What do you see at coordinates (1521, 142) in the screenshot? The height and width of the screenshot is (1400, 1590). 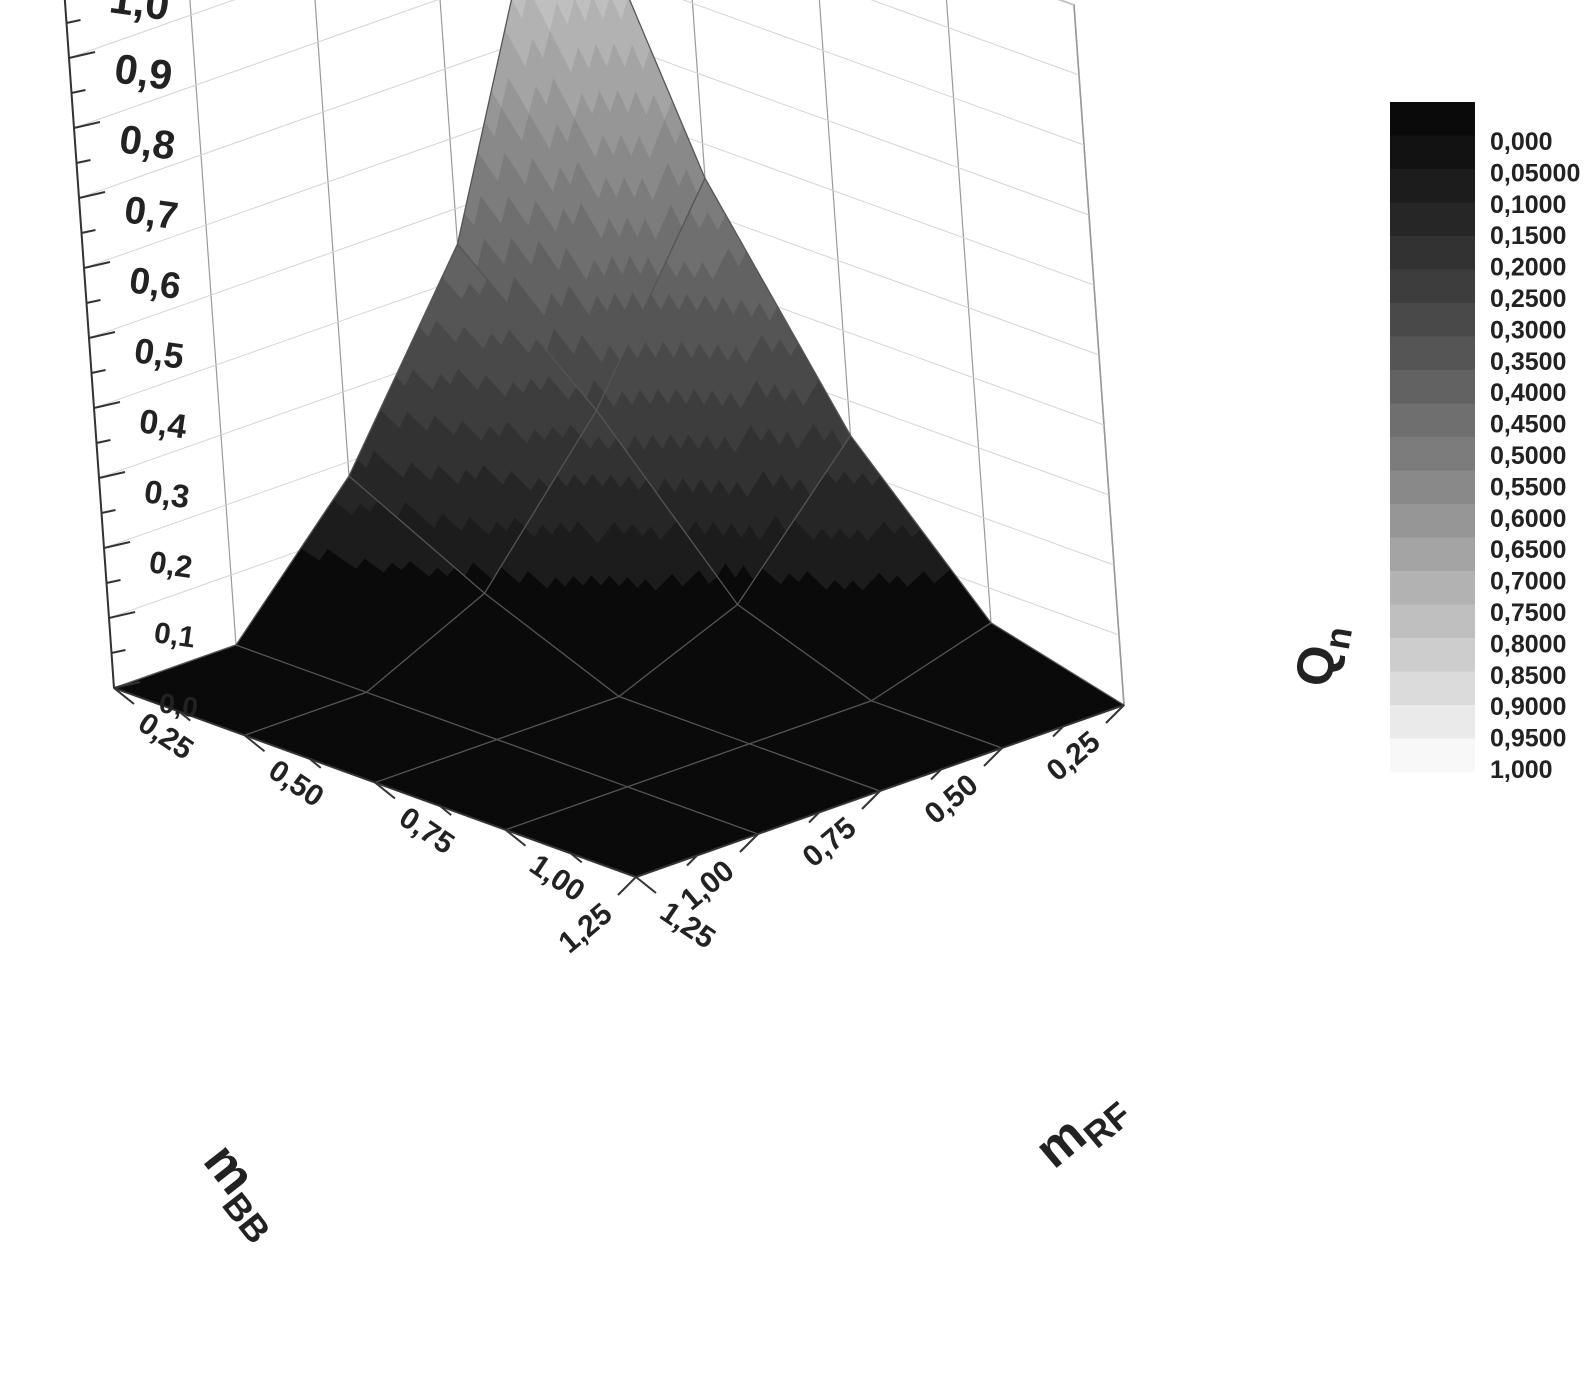 I see `legend-label: 0,000` at bounding box center [1521, 142].